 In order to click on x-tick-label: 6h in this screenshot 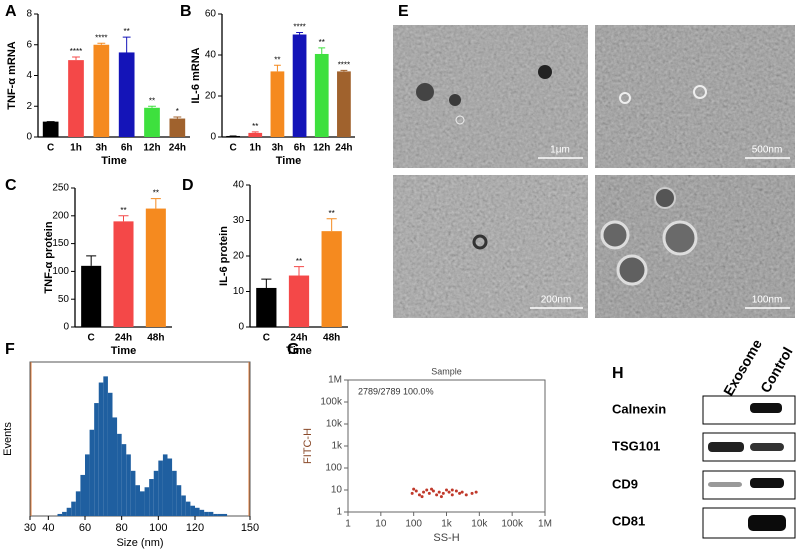, I will do `click(300, 148)`.